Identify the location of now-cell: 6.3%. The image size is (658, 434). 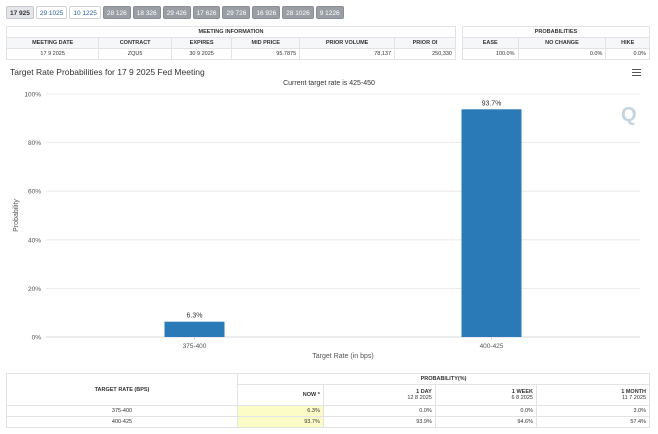
(280, 411).